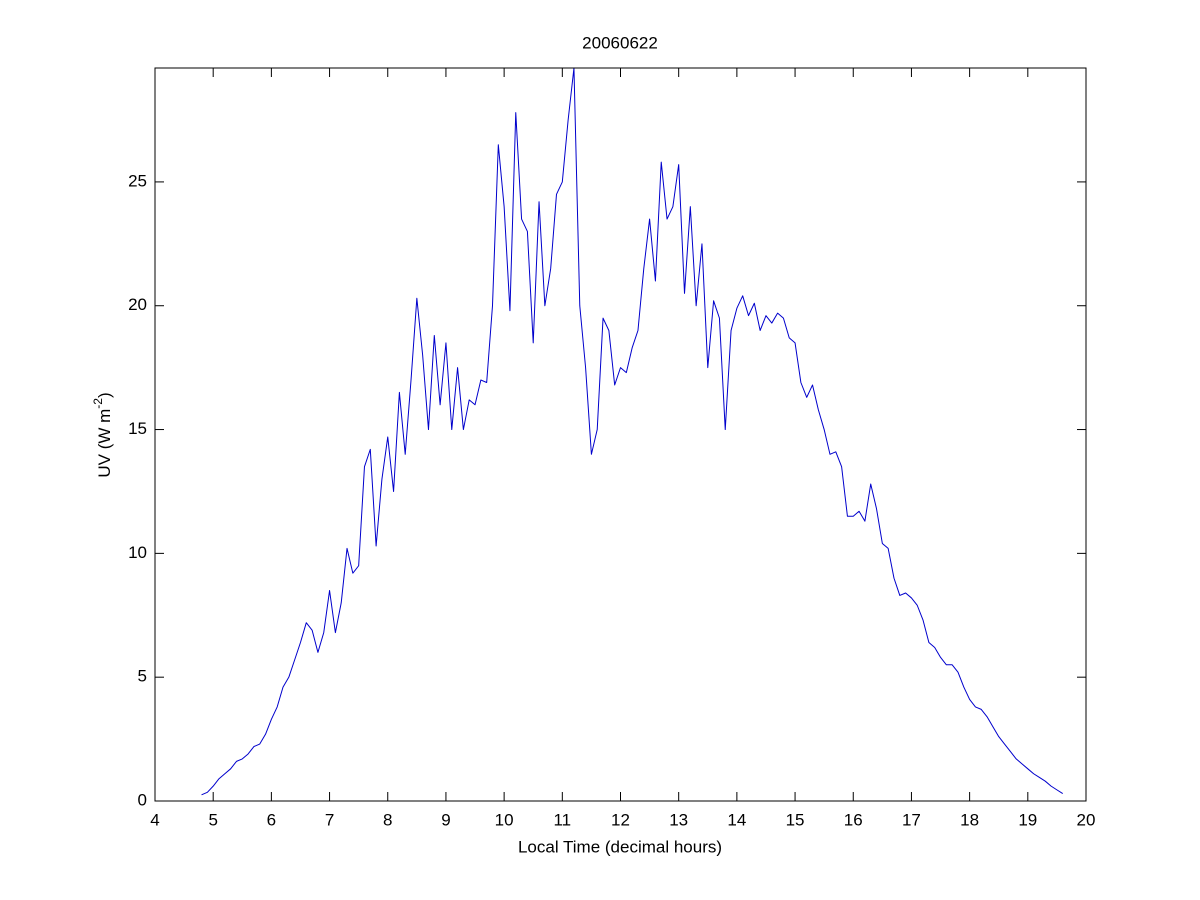  I want to click on y-tick-label: 25, so click(137, 180).